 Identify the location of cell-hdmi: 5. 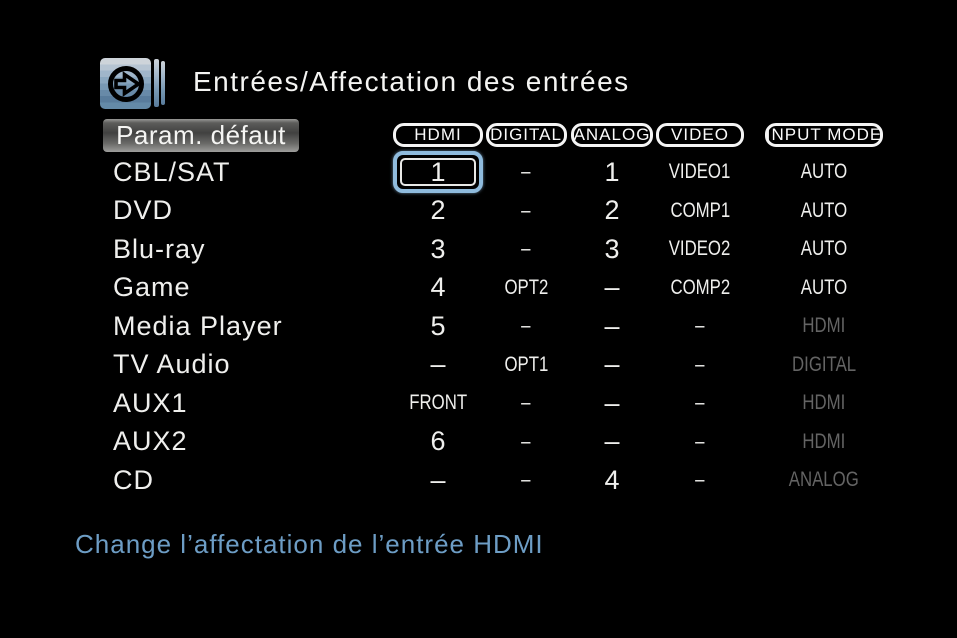
(438, 325).